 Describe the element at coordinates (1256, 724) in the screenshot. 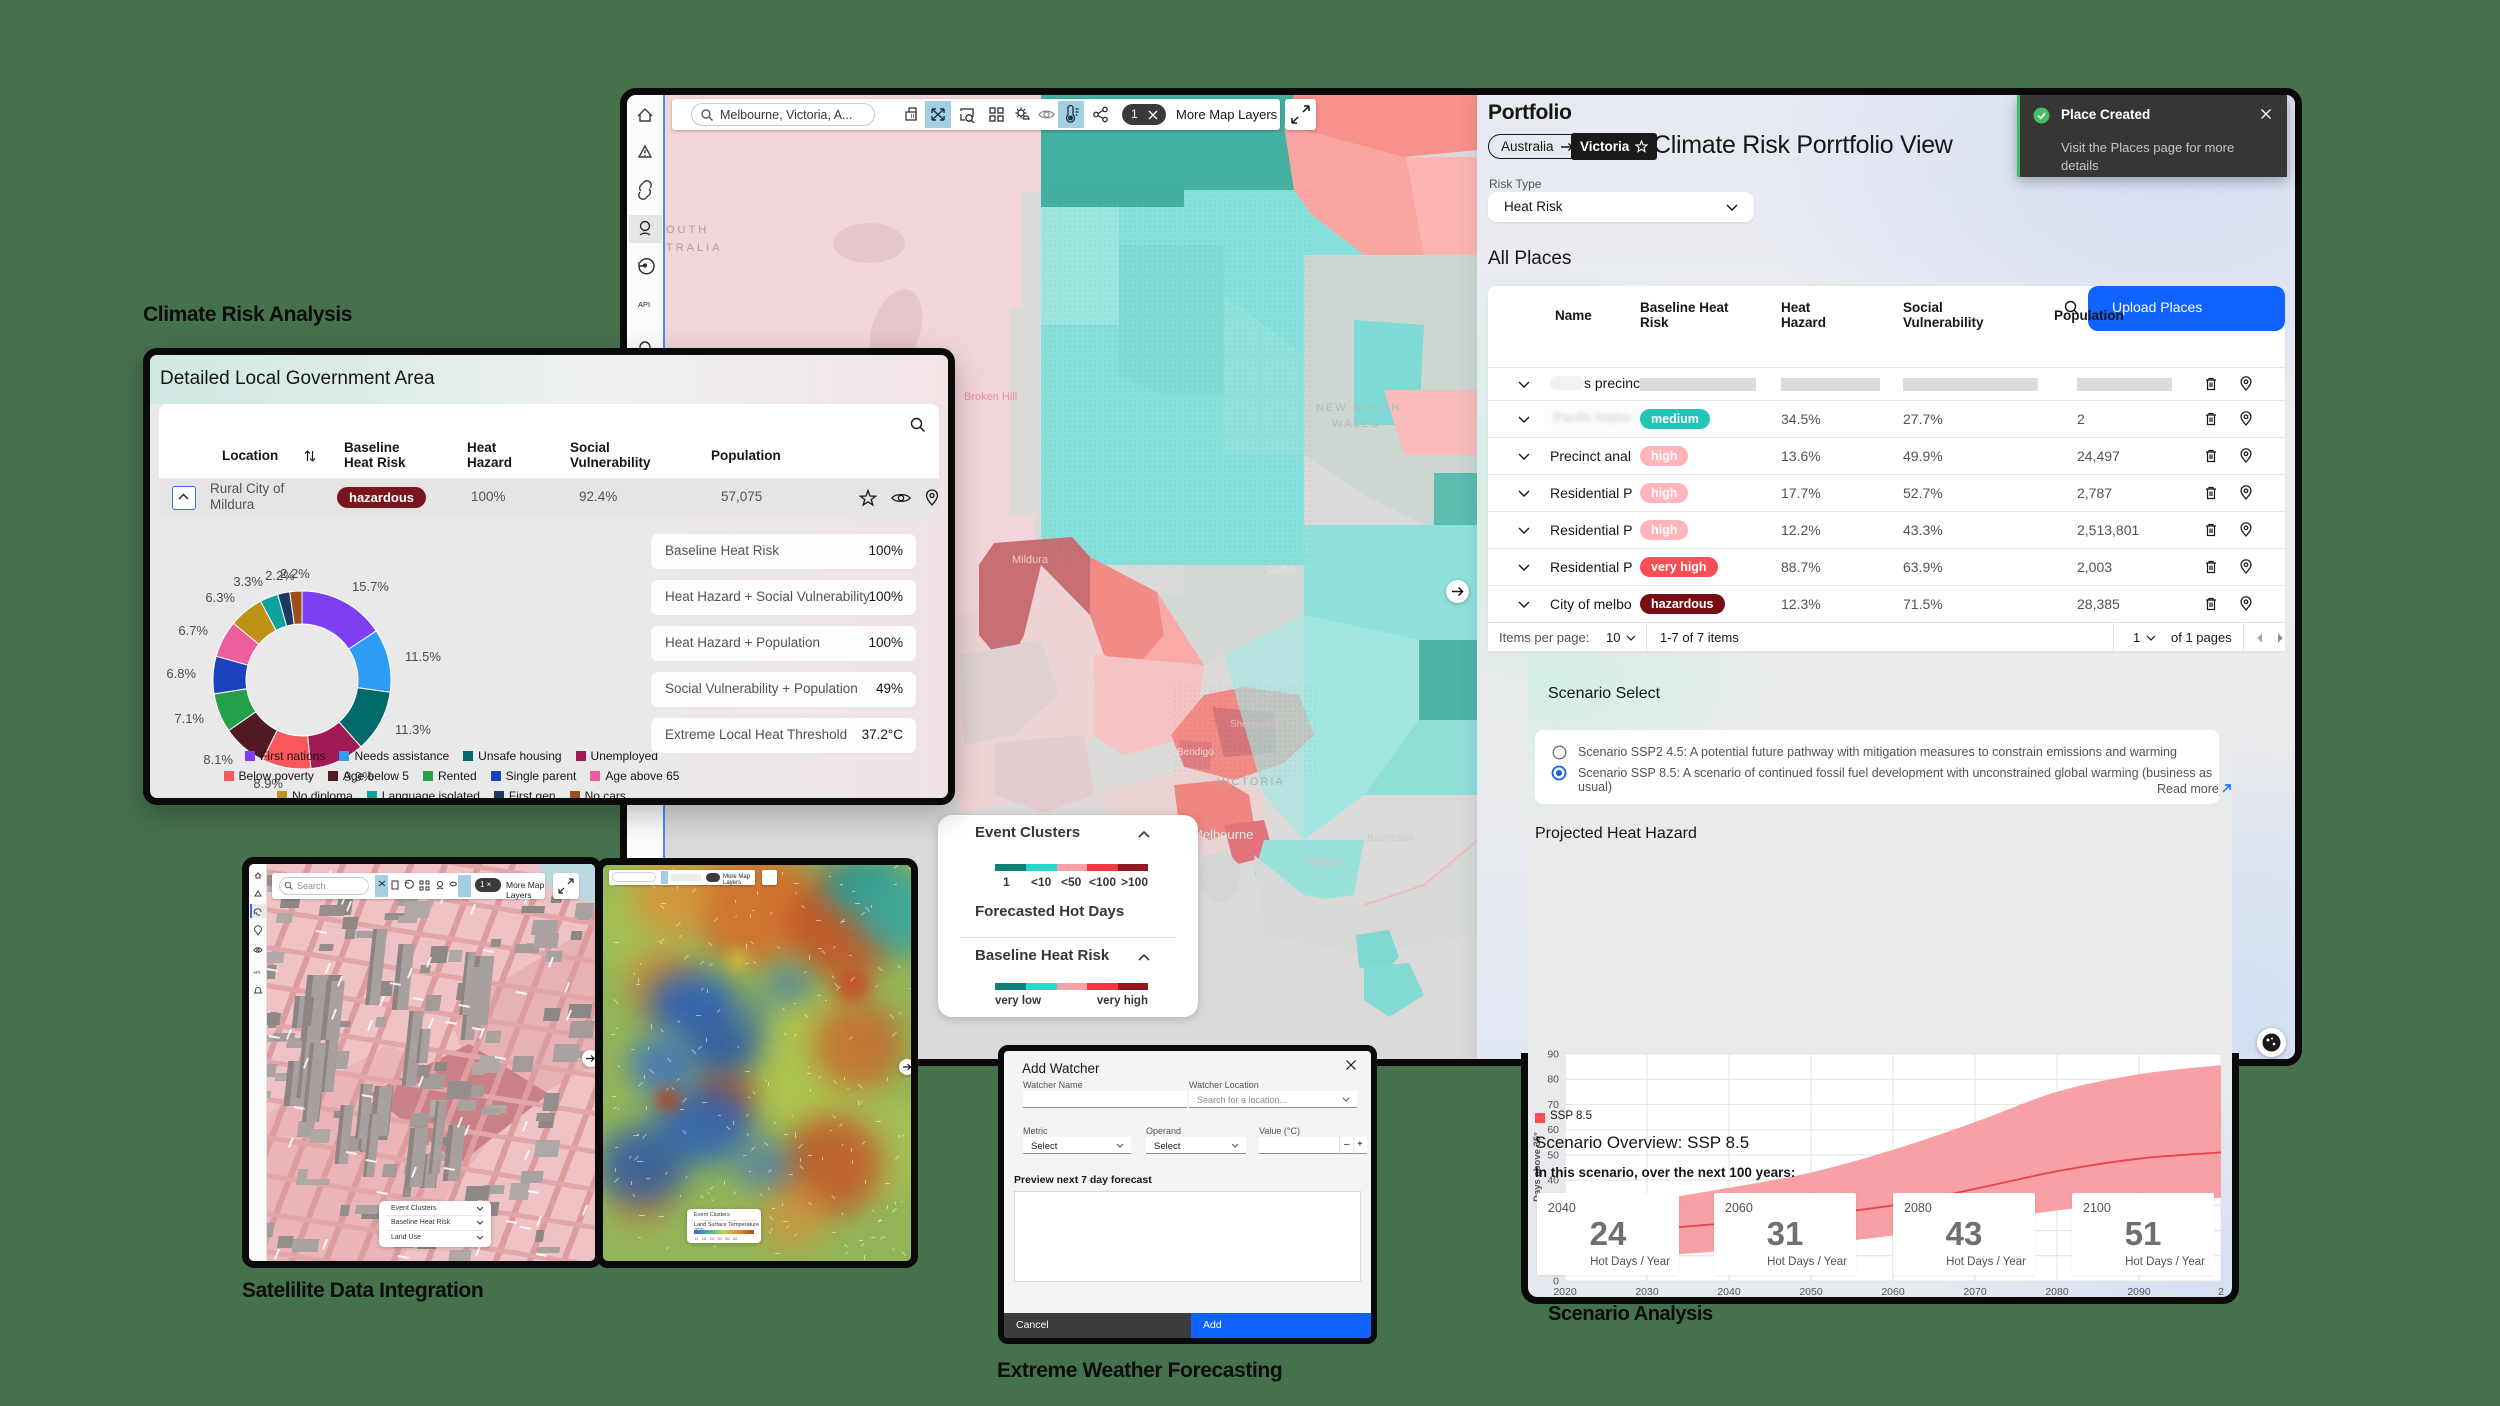

I see `svg-text: Shepparton` at that location.